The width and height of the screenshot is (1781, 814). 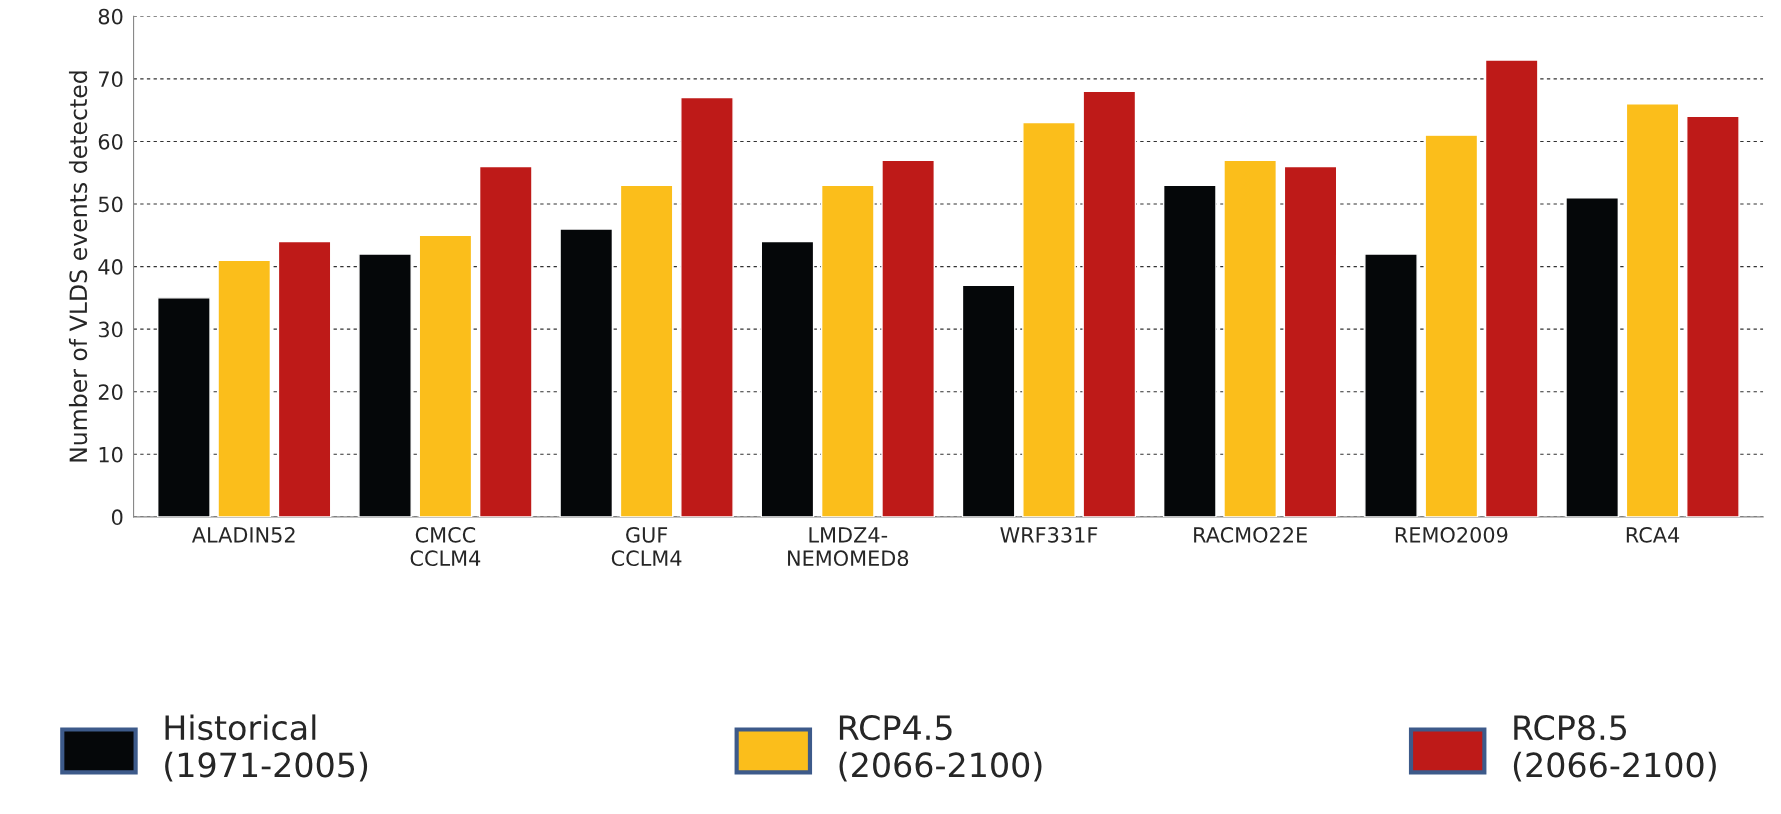 What do you see at coordinates (646, 546) in the screenshot?
I see `x-tick-label: GUF CCLM4` at bounding box center [646, 546].